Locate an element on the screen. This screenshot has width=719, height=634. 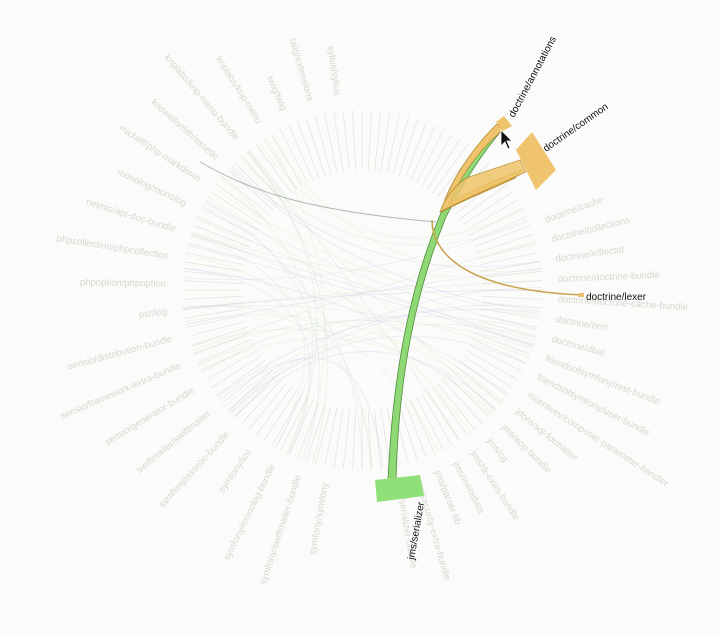
mouse-cursor-icon is located at coordinates (506, 139).